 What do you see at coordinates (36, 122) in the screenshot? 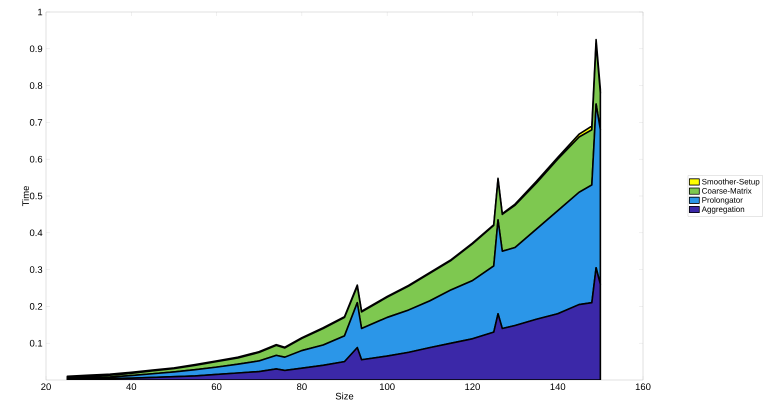
I see `y-tick-label: 0.7` at bounding box center [36, 122].